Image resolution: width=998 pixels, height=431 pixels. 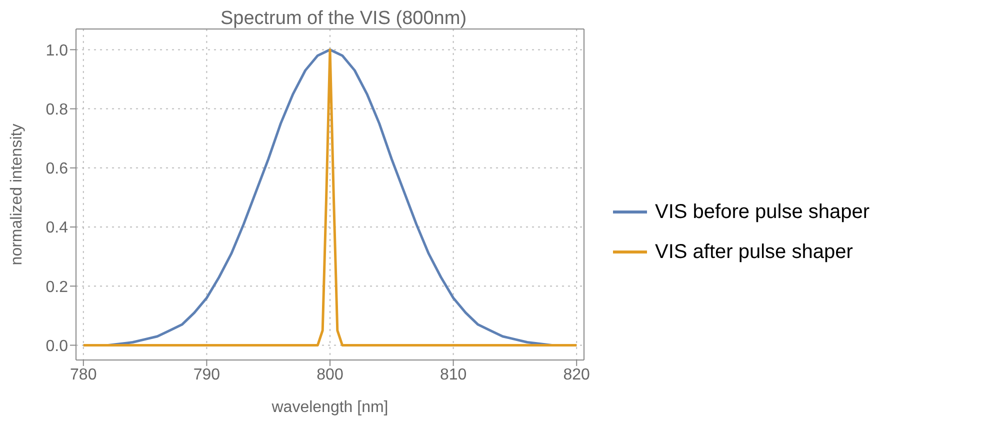 What do you see at coordinates (57, 228) in the screenshot?
I see `y-tick-label: 0.4` at bounding box center [57, 228].